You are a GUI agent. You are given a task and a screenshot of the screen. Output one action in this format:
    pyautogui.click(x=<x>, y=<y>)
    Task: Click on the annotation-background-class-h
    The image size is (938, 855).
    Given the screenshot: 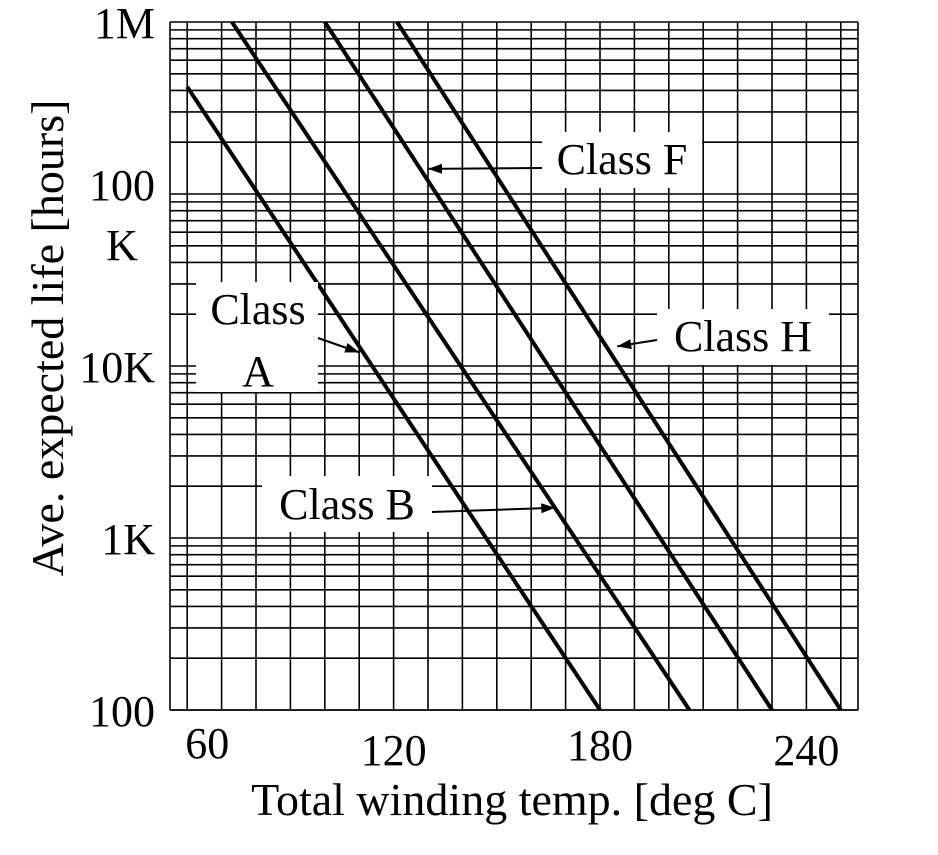 What is the action you would take?
    pyautogui.click(x=743, y=337)
    